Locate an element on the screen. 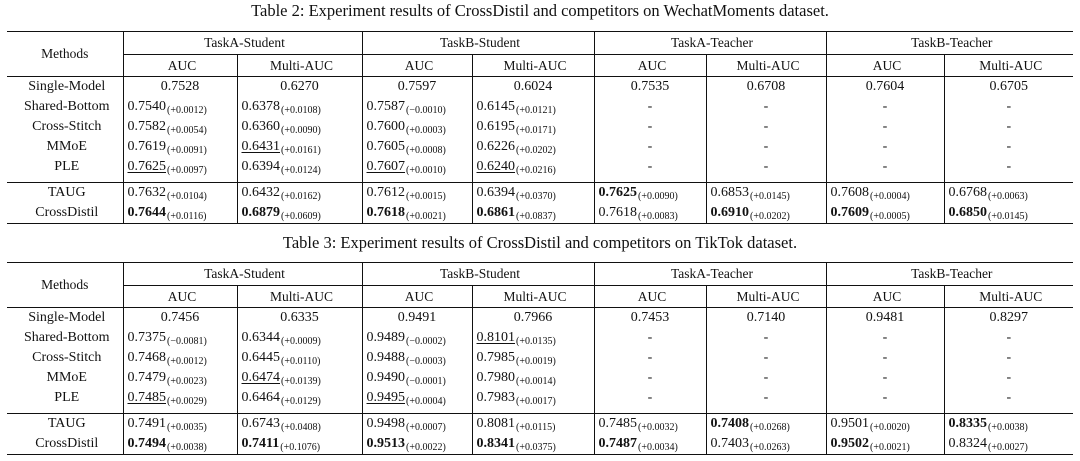  score-value: 0.8341 is located at coordinates (496, 443).